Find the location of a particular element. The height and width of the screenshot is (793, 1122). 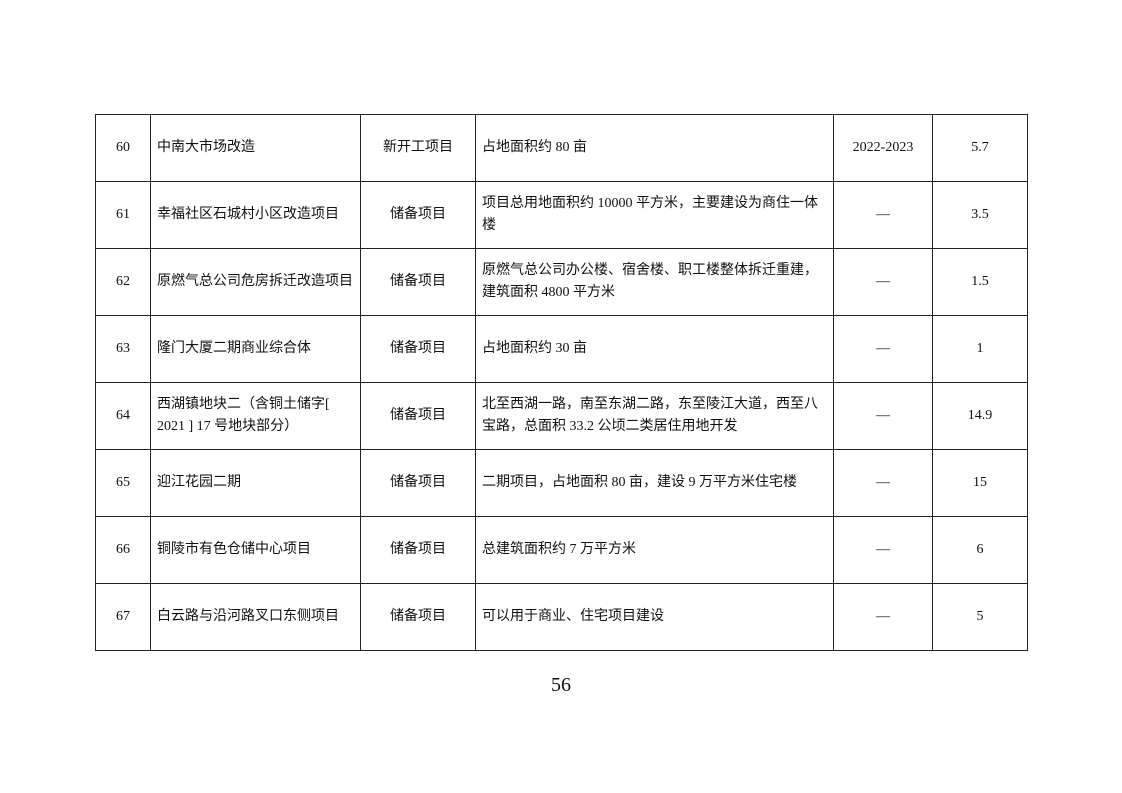

table-row: 66 铜陵市有色仓储中心项目 储备项目 总建筑面积约 7 万平方米 —6 is located at coordinates (561, 550).